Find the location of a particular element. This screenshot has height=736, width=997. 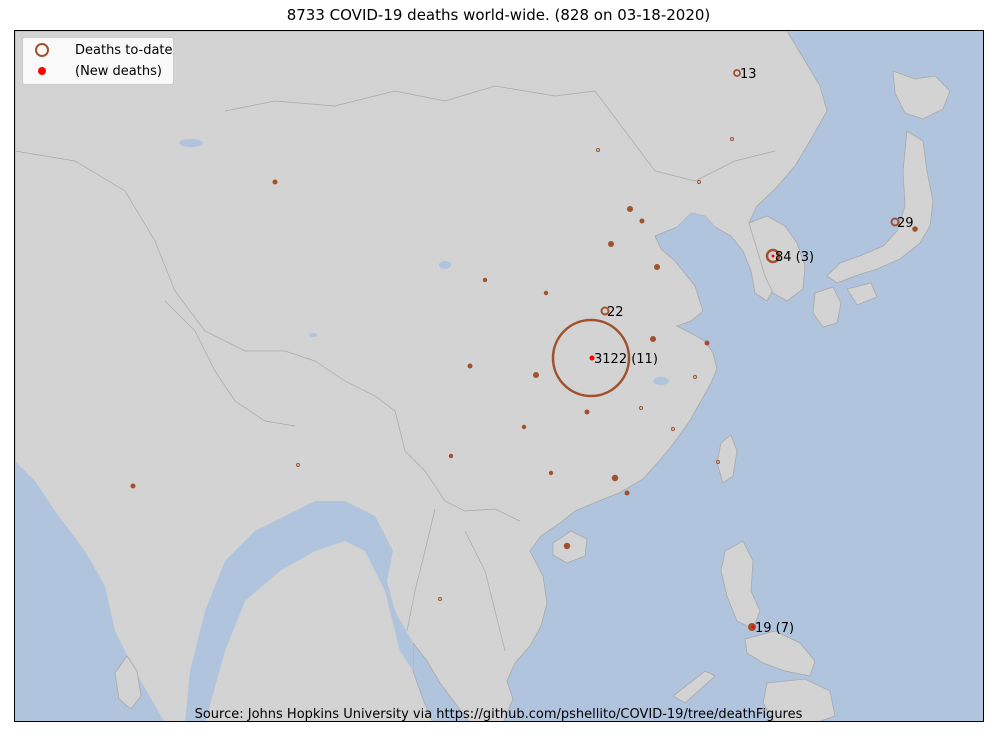

label-henan: 22 is located at coordinates (615, 312).